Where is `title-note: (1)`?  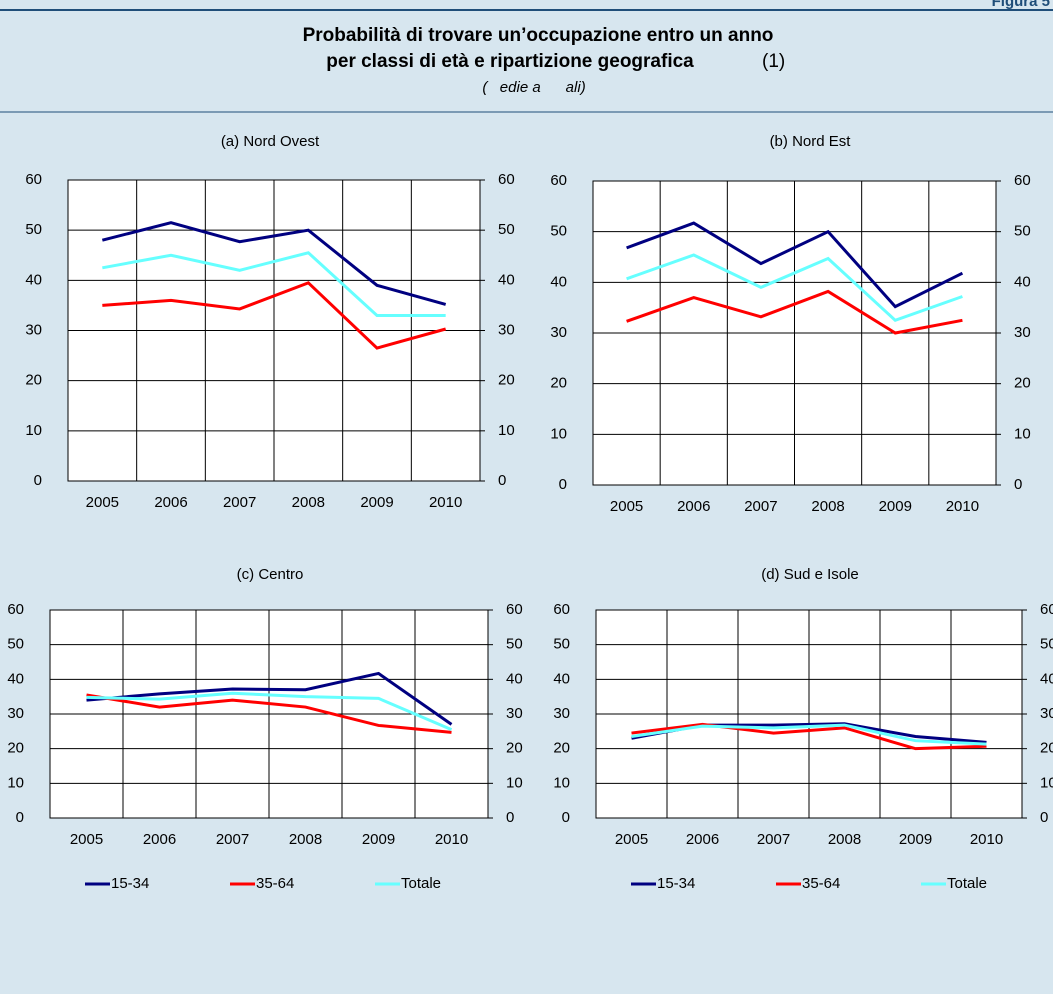 title-note: (1) is located at coordinates (773, 61).